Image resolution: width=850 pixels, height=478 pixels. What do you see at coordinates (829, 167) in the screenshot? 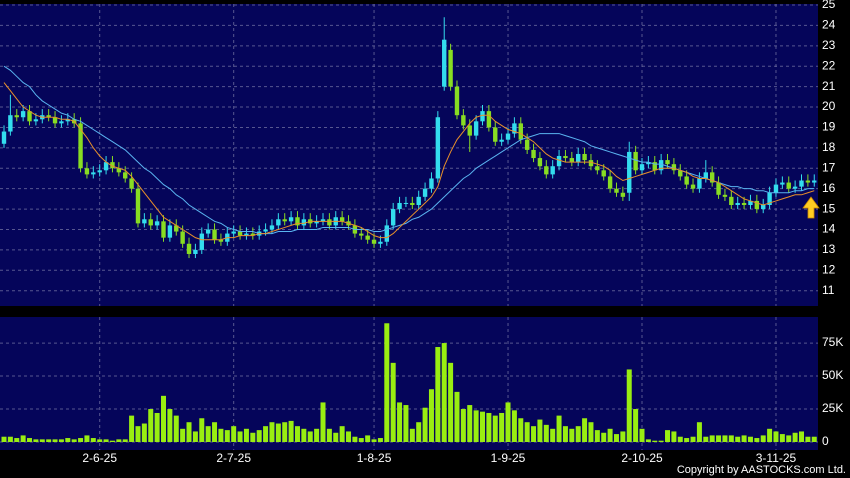
I see `y-tick-label: 17` at bounding box center [829, 167].